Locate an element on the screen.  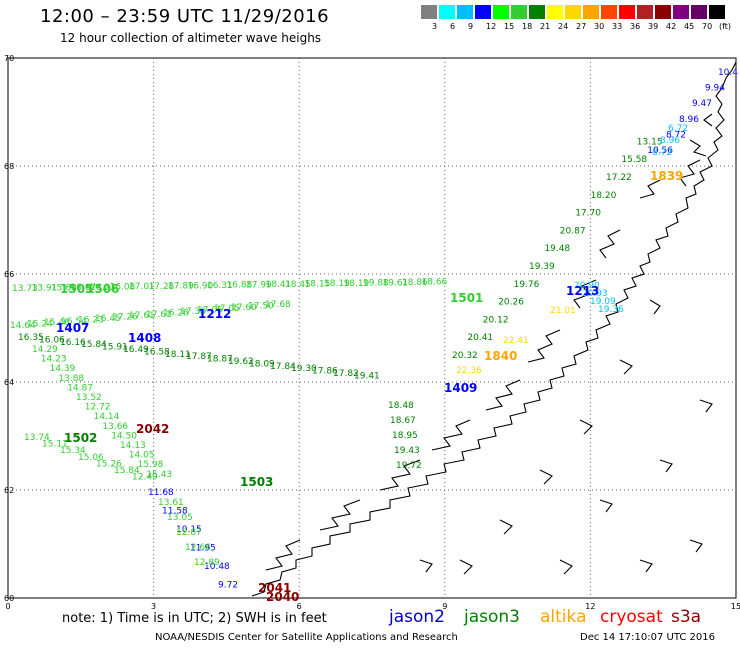
page-title: 12:00 – 23:59 UTC 11/29/2016 is located at coordinates (185, 16).